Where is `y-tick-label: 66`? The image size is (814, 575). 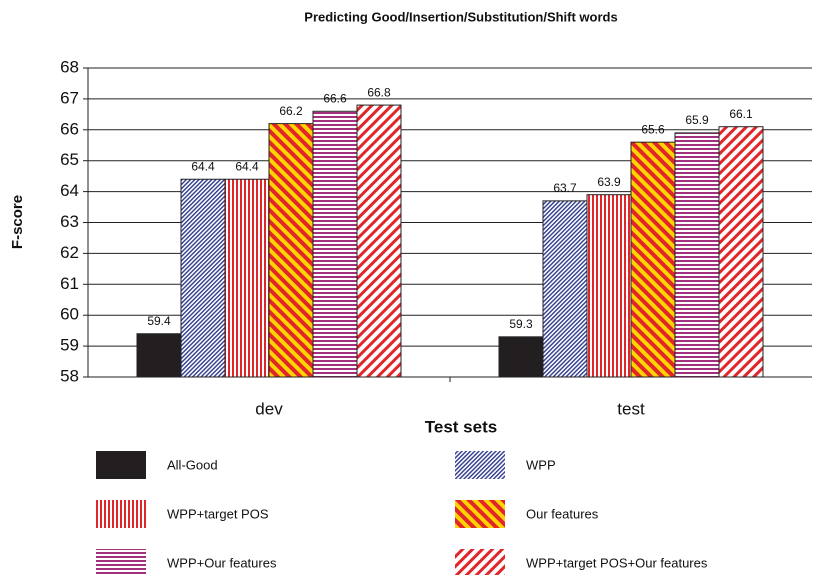 y-tick-label: 66 is located at coordinates (69, 128).